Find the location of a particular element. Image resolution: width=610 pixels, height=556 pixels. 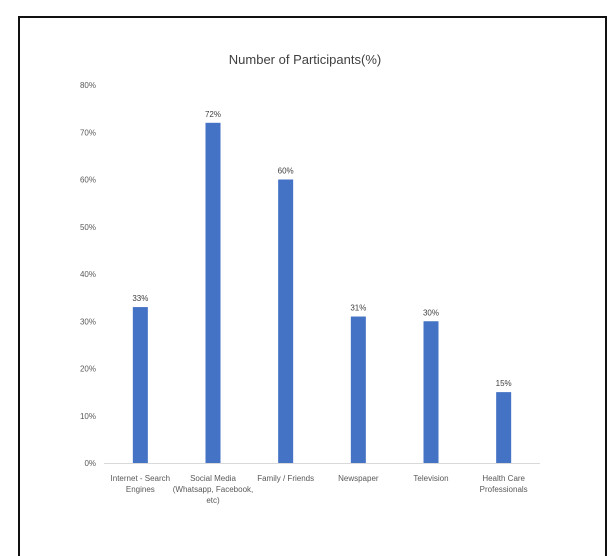

y-tick-label: 40% is located at coordinates (88, 274).